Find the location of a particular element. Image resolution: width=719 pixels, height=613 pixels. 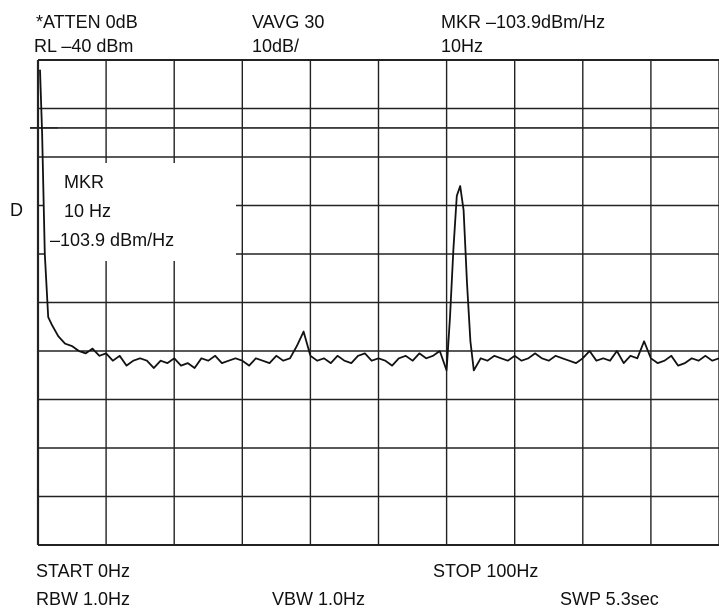

marker-box-title: MKR is located at coordinates (84, 182).